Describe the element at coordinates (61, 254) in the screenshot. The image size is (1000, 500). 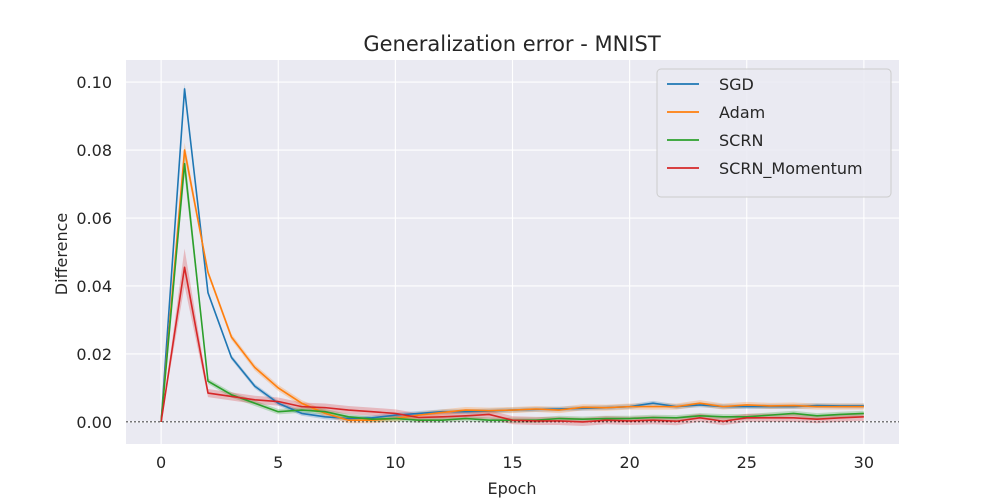
I see `y-axis-label: Difference` at that location.